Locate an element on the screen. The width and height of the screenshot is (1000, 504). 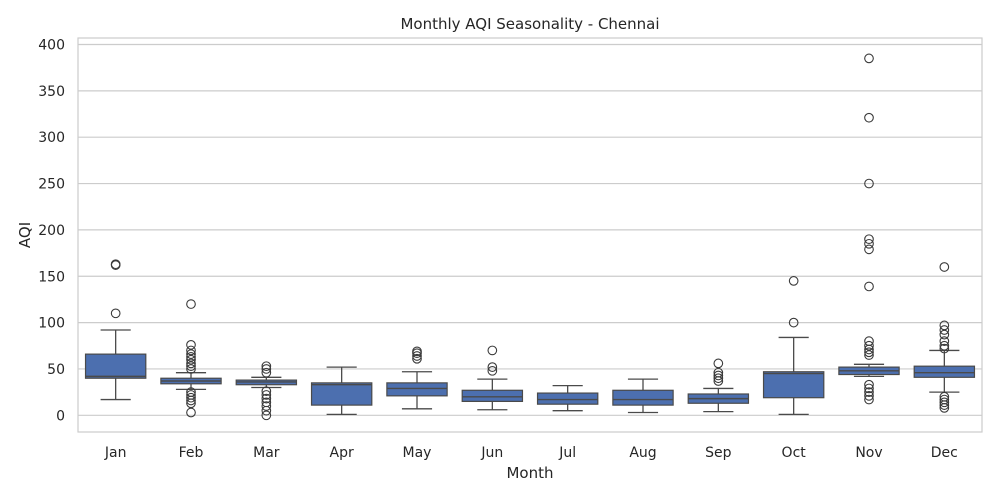
x-tick-label: Oct is located at coordinates (794, 453).